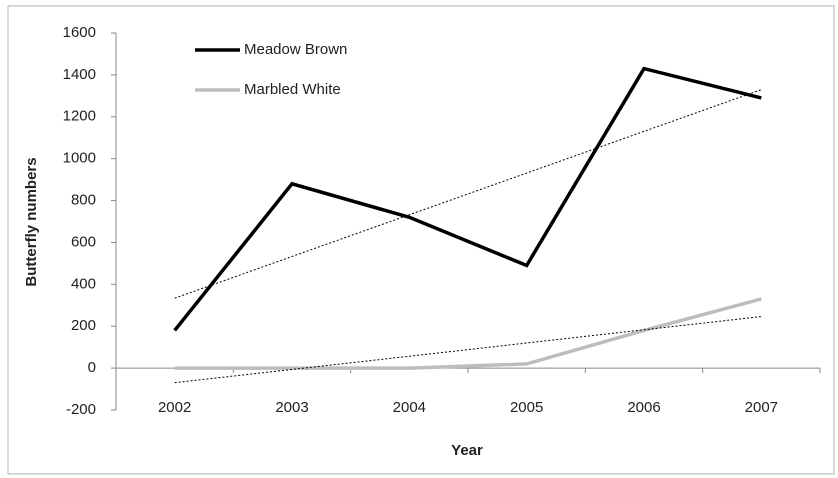 The width and height of the screenshot is (838, 478). What do you see at coordinates (92, 367) in the screenshot?
I see `y-tick-label: 0` at bounding box center [92, 367].